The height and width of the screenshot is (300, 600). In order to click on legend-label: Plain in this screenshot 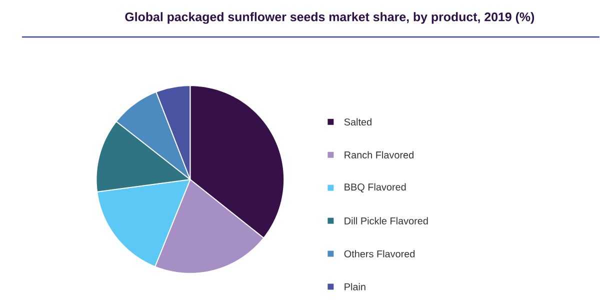, I will do `click(355, 287)`.